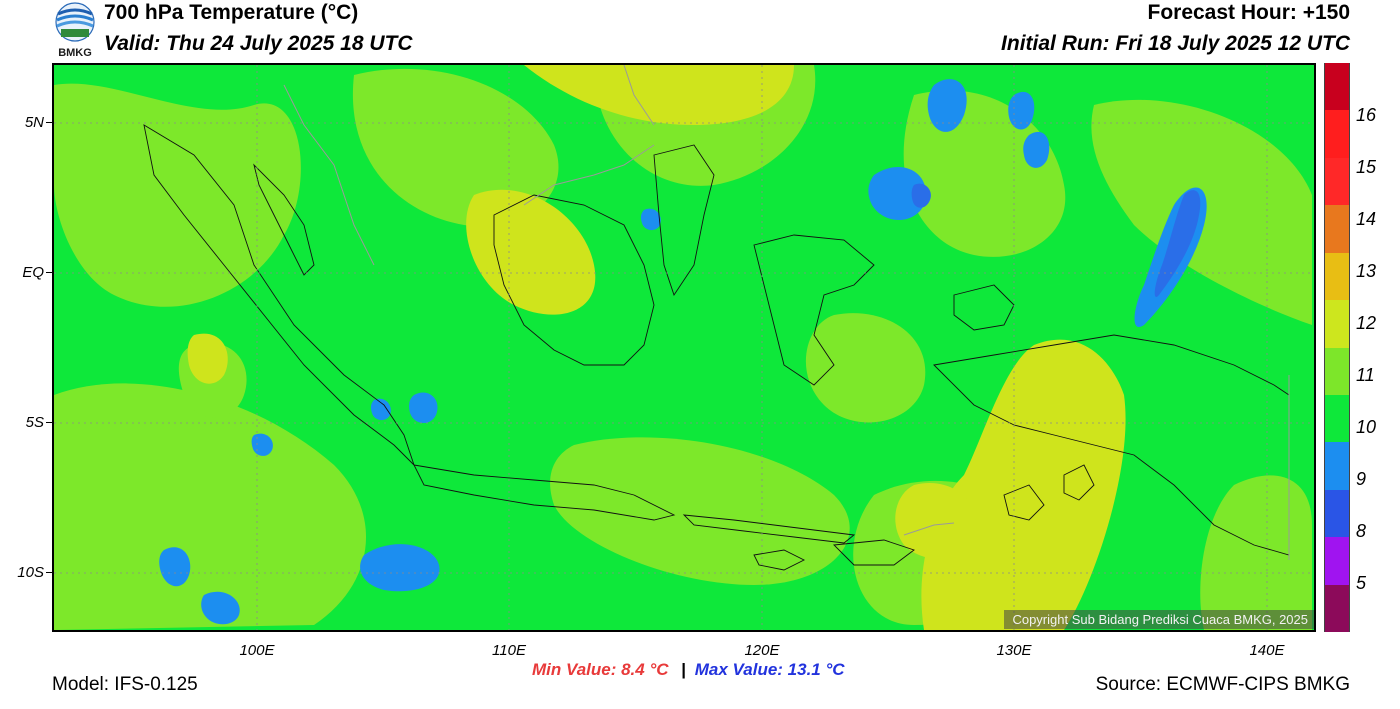  What do you see at coordinates (1222, 684) in the screenshot?
I see `source-info: Source: ECMWF-CIPS BMKG` at bounding box center [1222, 684].